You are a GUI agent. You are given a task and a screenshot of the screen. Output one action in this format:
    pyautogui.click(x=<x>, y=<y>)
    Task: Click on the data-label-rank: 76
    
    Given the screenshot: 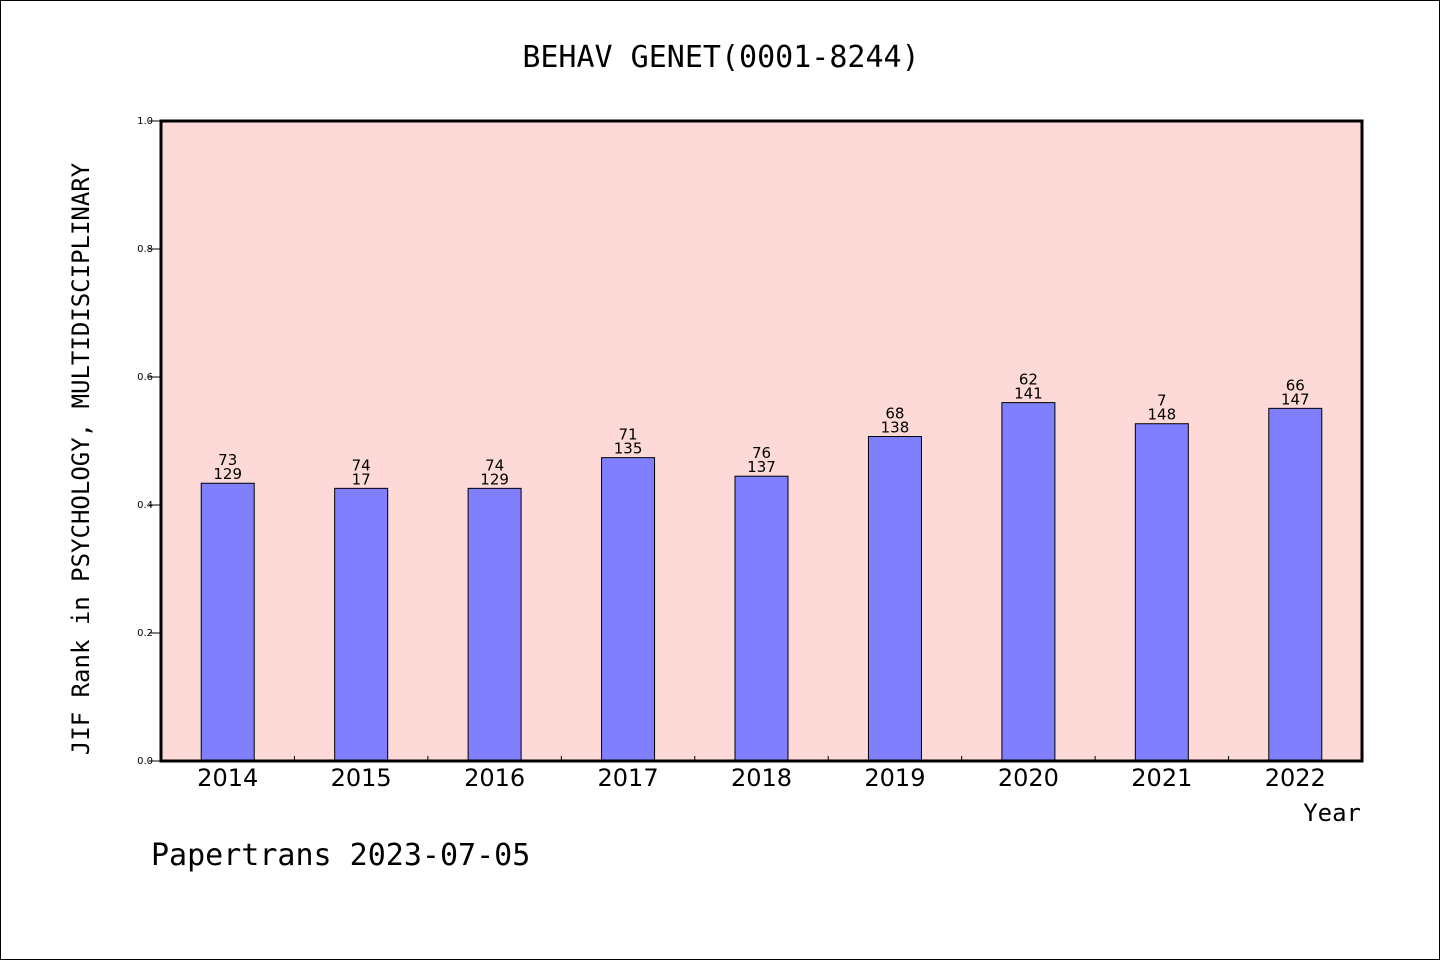 What is the action you would take?
    pyautogui.click(x=761, y=453)
    